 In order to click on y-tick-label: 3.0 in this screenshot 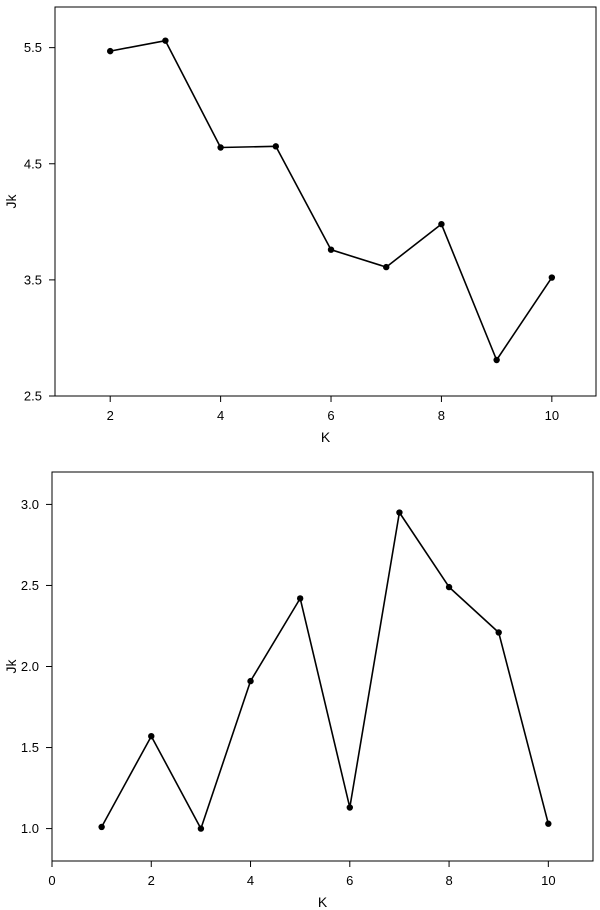, I will do `click(30, 504)`.